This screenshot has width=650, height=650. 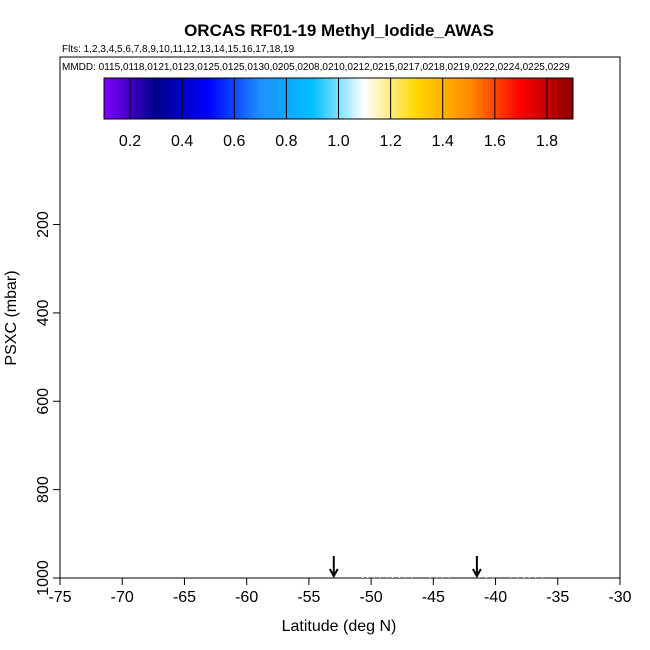 What do you see at coordinates (390, 141) in the screenshot?
I see `colorbar-tick-label: 1.2` at bounding box center [390, 141].